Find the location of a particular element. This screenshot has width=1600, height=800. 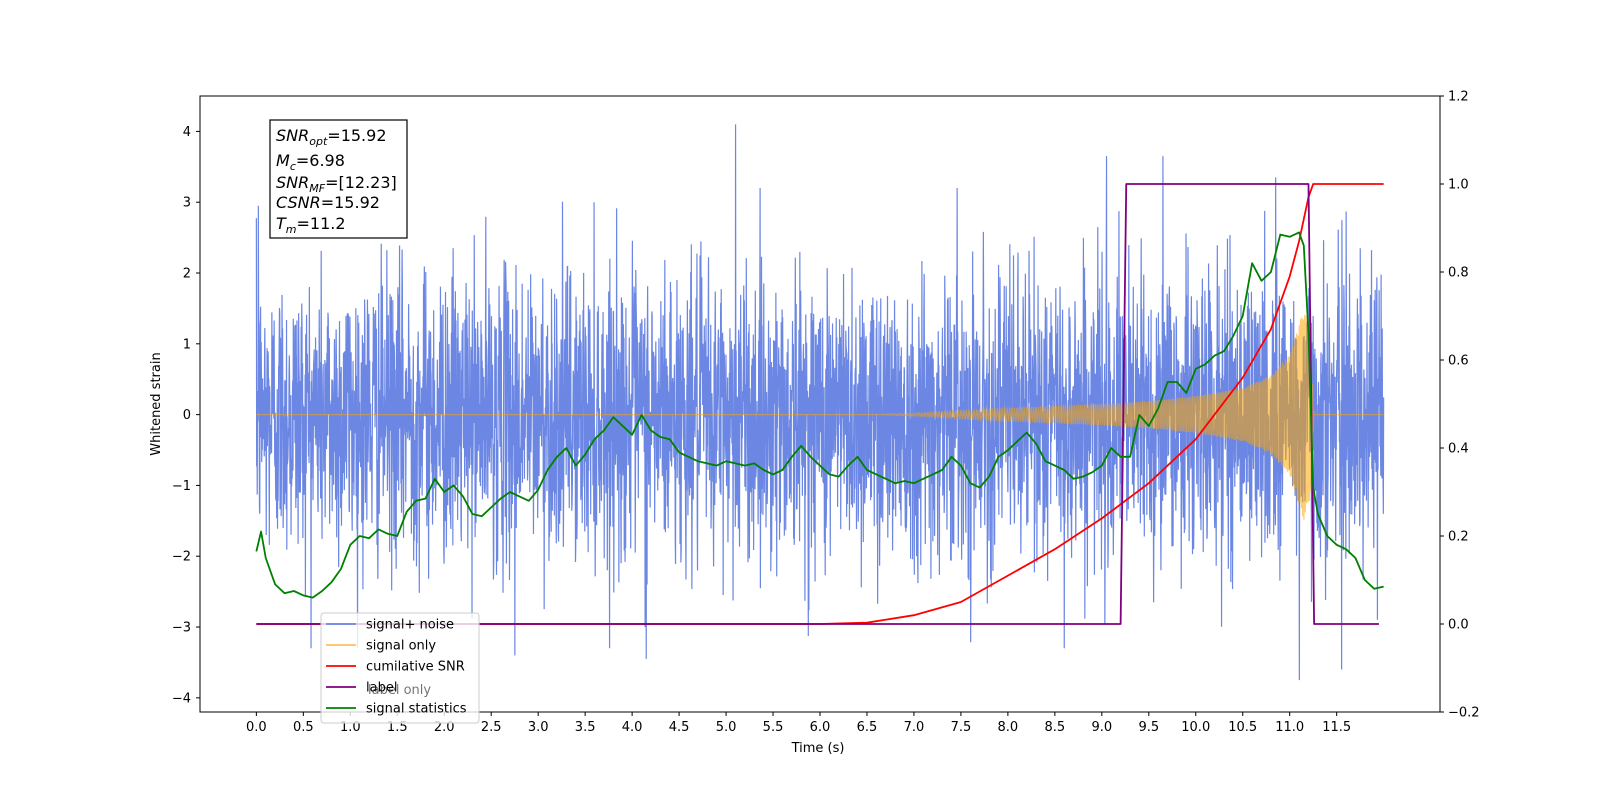

legend-label: cumilative SNR is located at coordinates (415, 667).